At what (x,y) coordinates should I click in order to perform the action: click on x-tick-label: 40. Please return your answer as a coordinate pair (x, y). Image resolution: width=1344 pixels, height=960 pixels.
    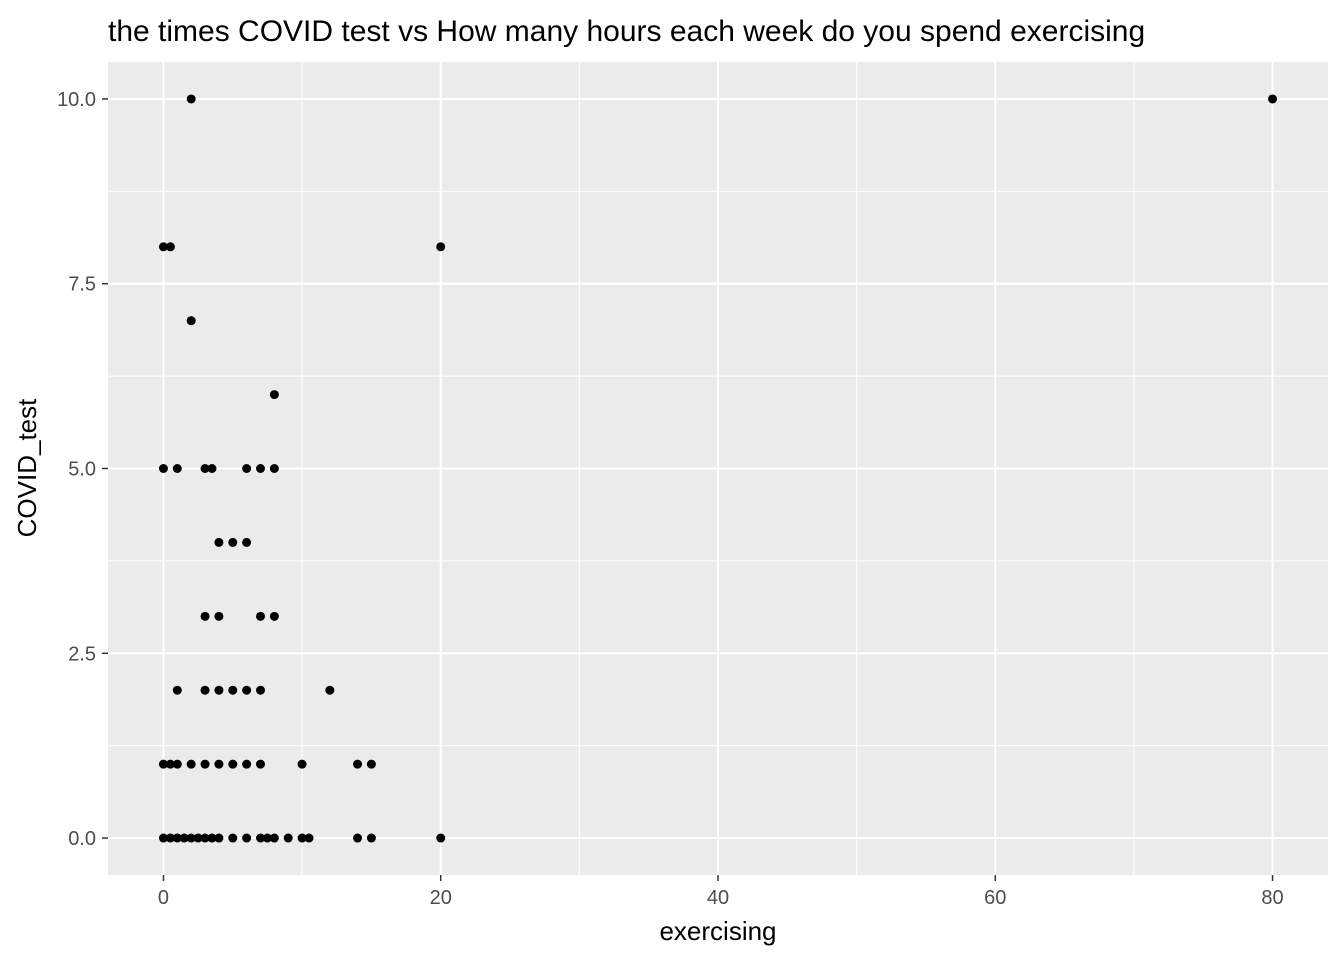
    Looking at the image, I should click on (718, 898).